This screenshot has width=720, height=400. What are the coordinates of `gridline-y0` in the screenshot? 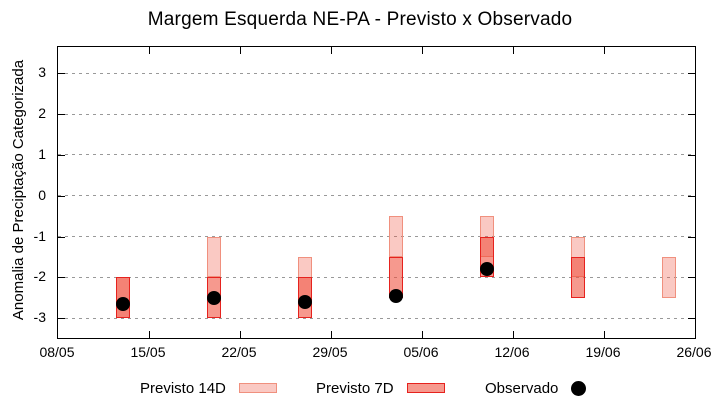 It's located at (376, 196).